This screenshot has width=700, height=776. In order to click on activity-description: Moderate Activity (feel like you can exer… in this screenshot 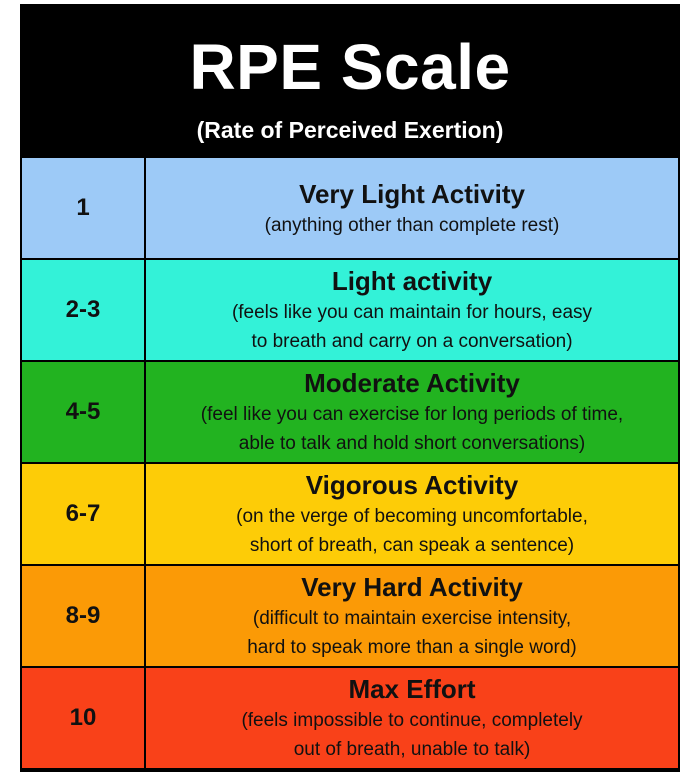, I will do `click(412, 412)`.